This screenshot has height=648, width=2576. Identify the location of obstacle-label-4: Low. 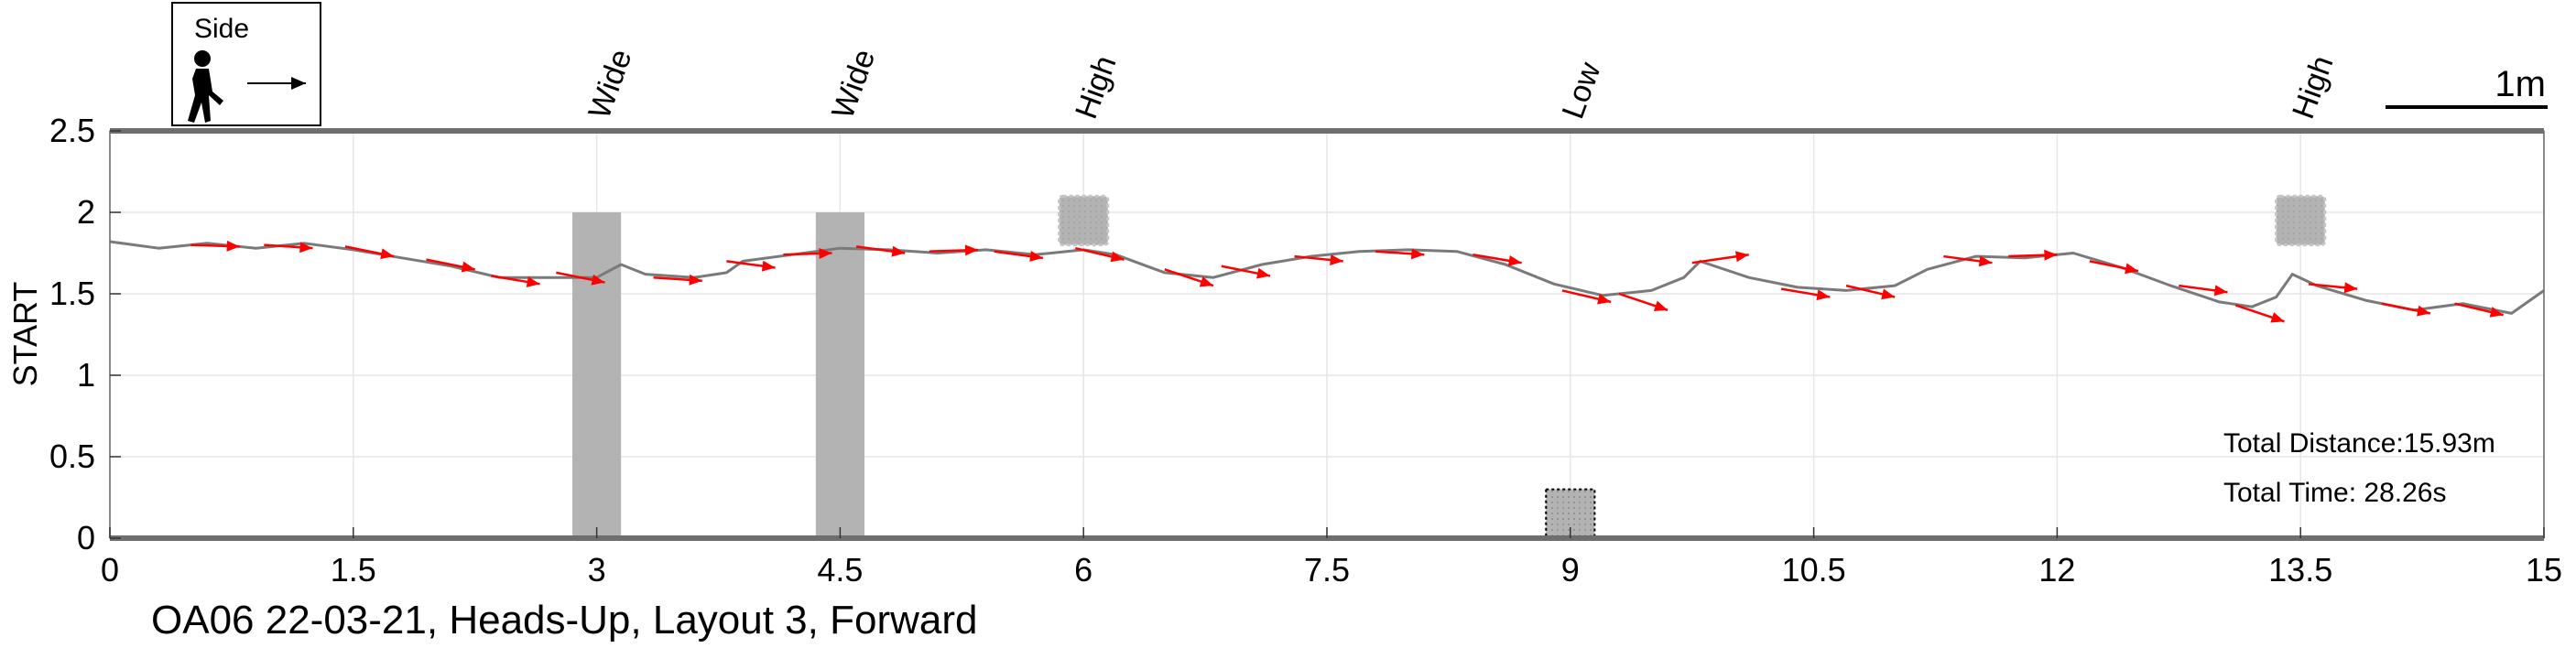
(1582, 91).